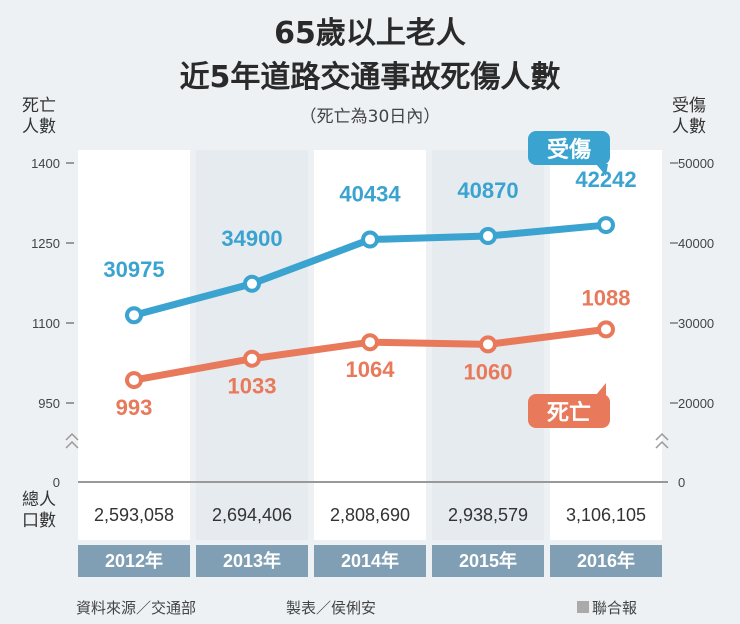 The image size is (740, 624). Describe the element at coordinates (45, 163) in the screenshot. I see `left-tick-label: 1400` at that location.